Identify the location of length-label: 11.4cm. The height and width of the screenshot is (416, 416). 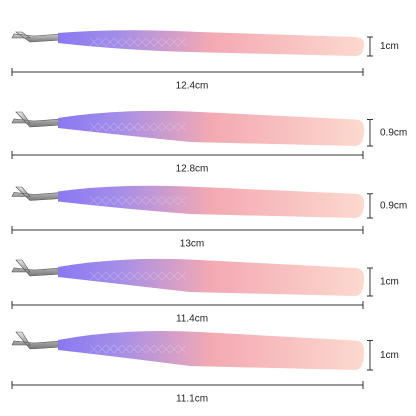
(192, 319).